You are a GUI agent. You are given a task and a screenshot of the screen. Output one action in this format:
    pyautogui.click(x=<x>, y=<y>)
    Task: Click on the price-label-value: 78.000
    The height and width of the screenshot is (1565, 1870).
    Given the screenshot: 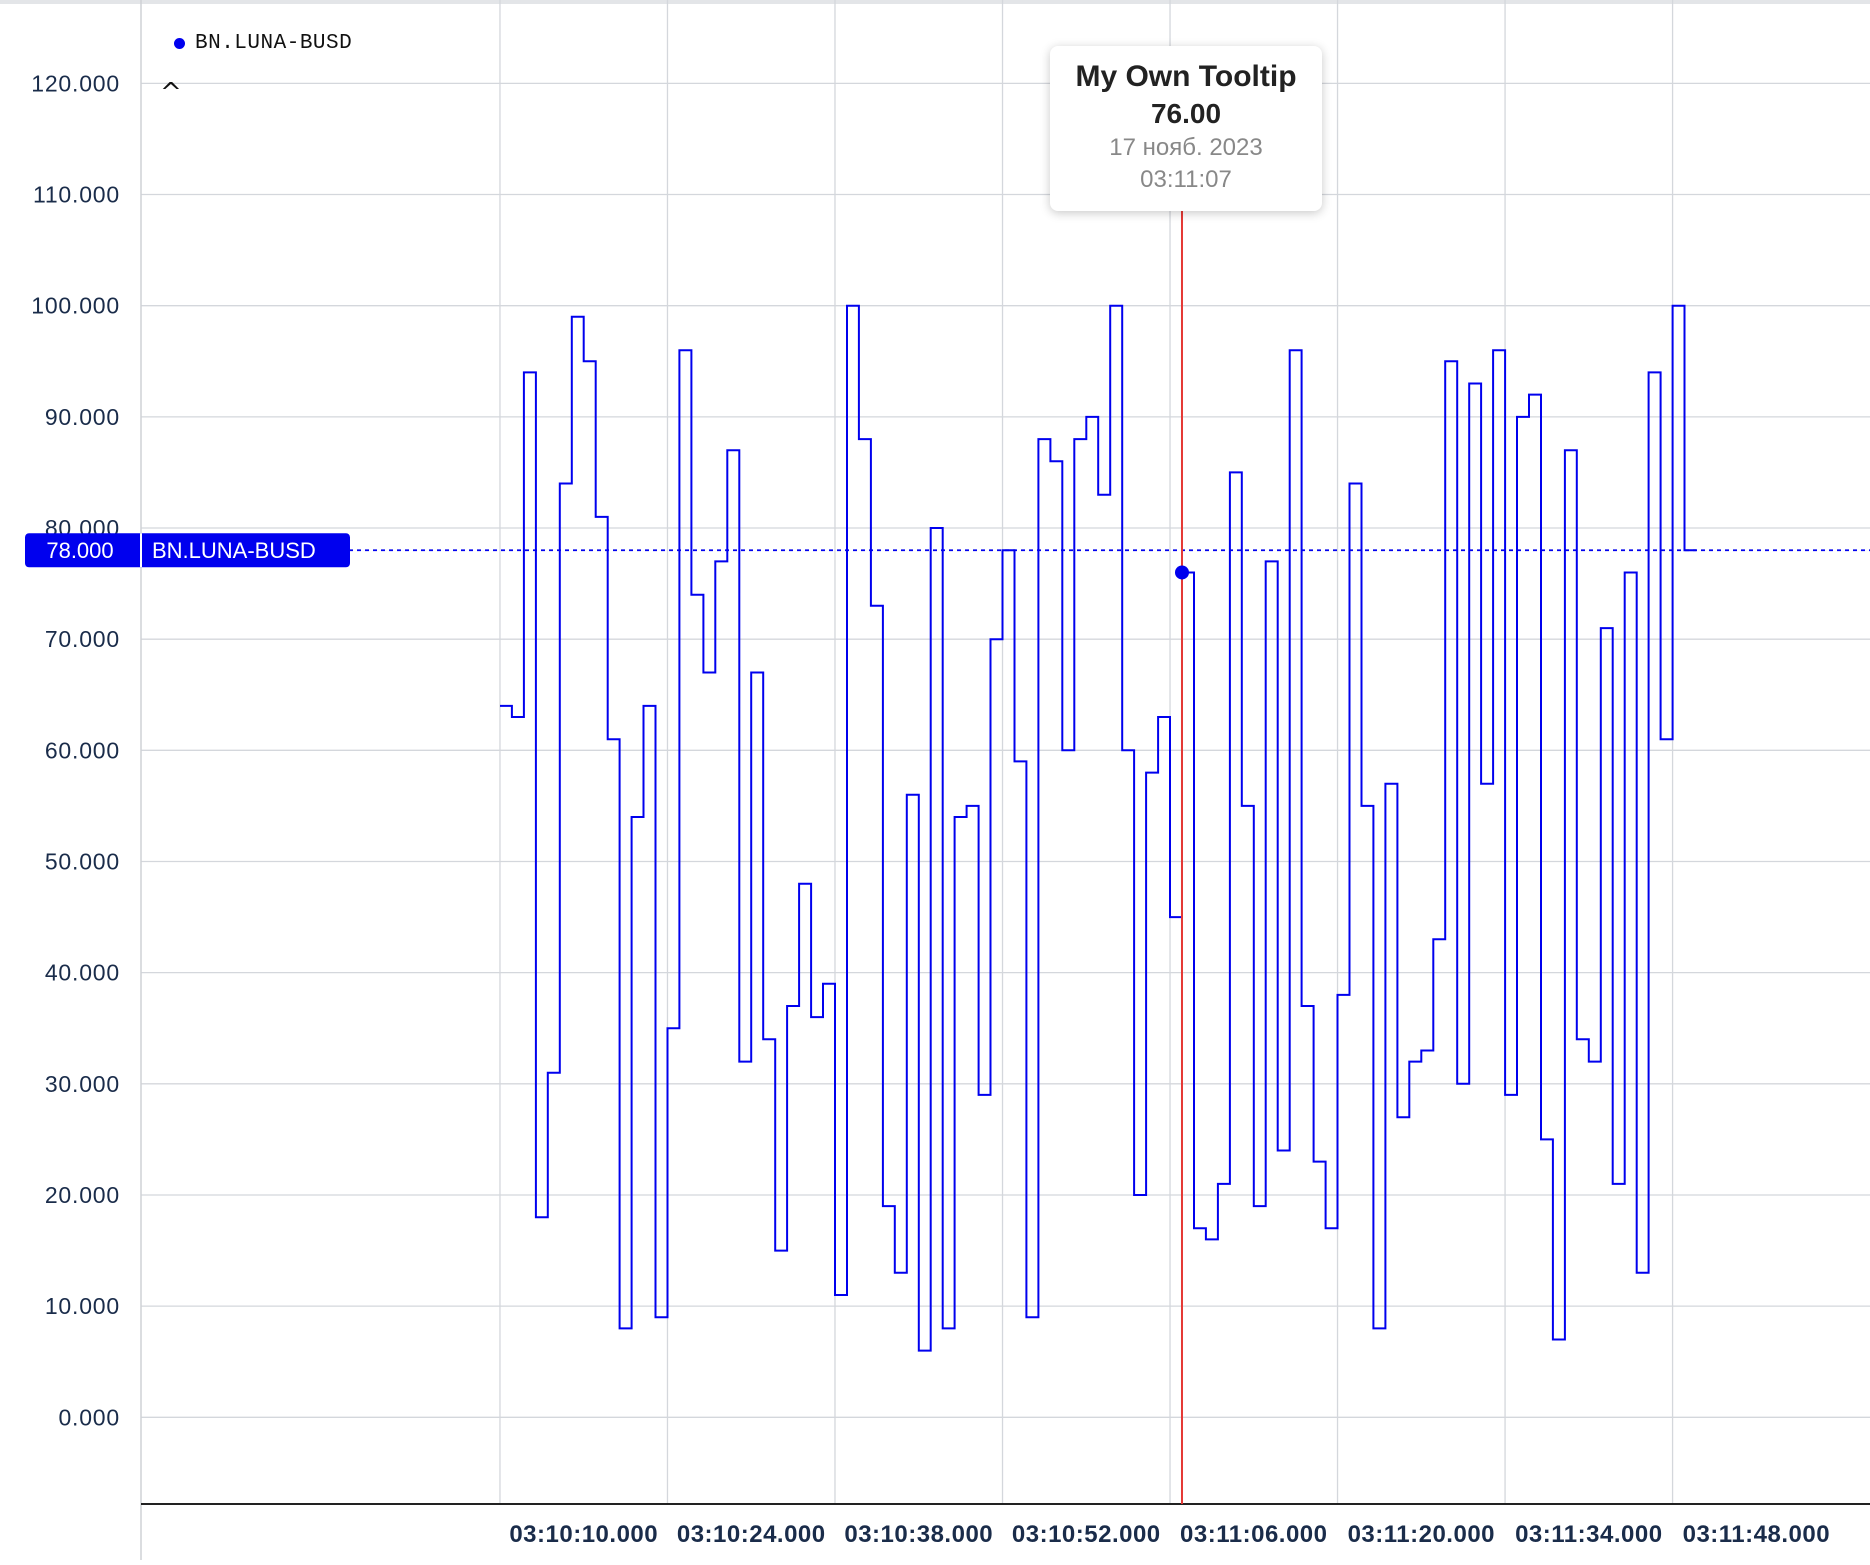 What is the action you would take?
    pyautogui.click(x=79, y=550)
    